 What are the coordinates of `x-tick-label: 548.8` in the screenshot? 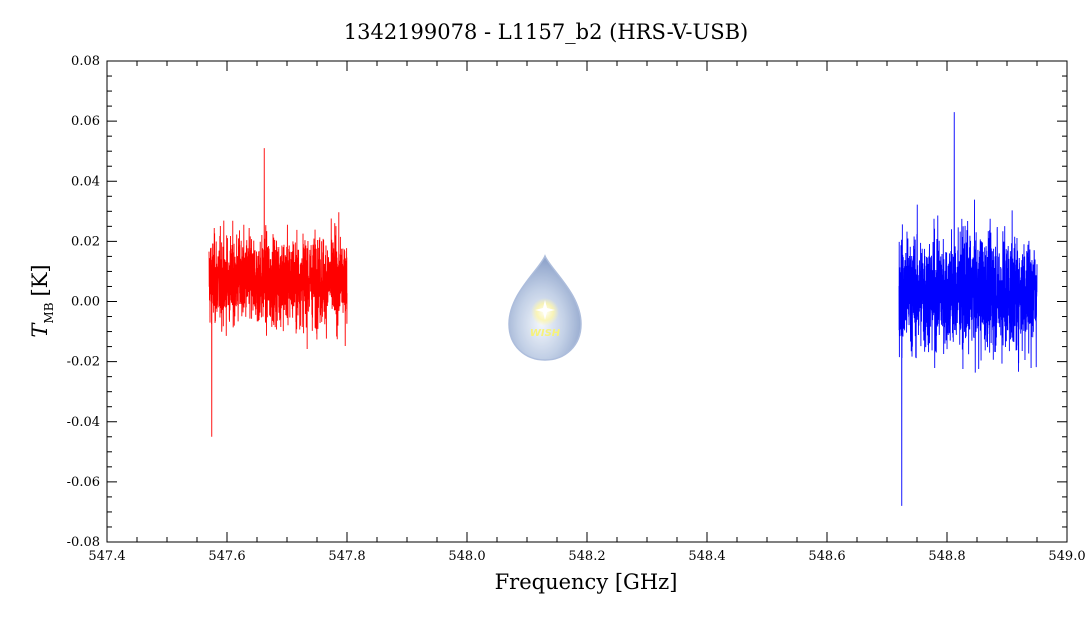 It's located at (946, 556).